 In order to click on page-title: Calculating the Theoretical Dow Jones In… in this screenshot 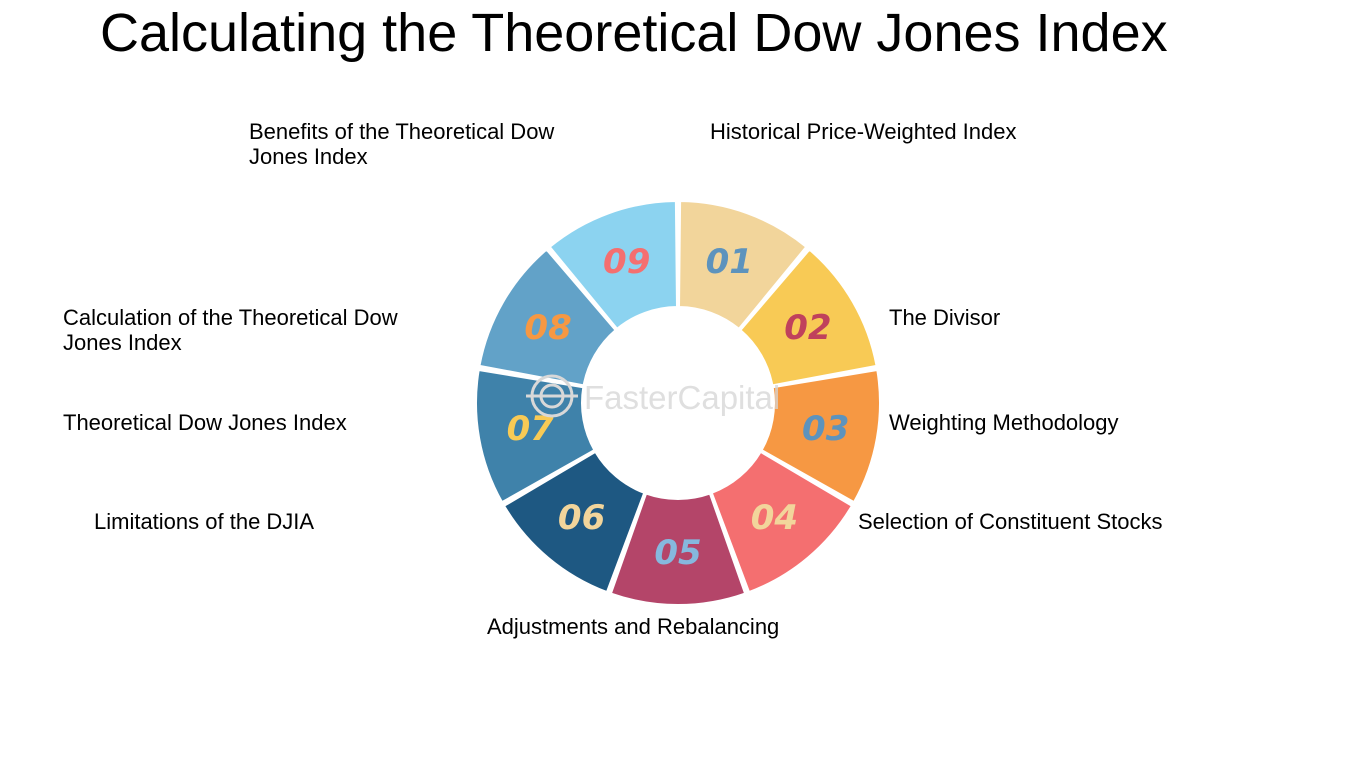, I will do `click(634, 33)`.